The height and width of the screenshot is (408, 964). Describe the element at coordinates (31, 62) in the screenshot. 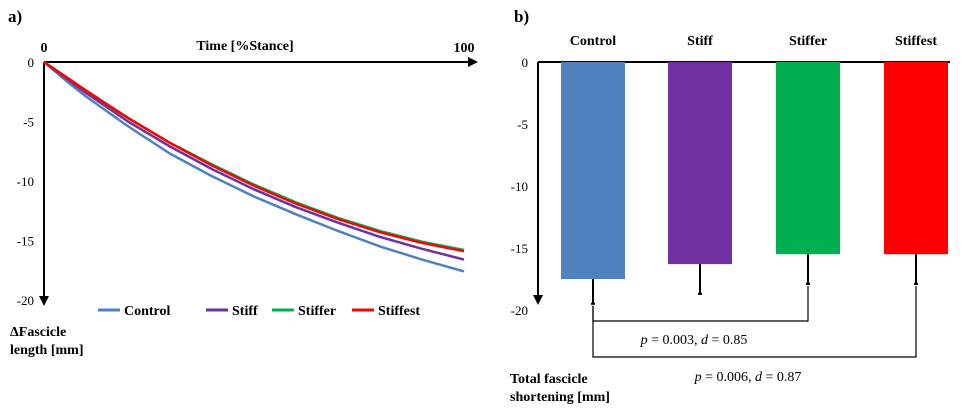

I see `panel-a-y-tick-label: 0` at that location.